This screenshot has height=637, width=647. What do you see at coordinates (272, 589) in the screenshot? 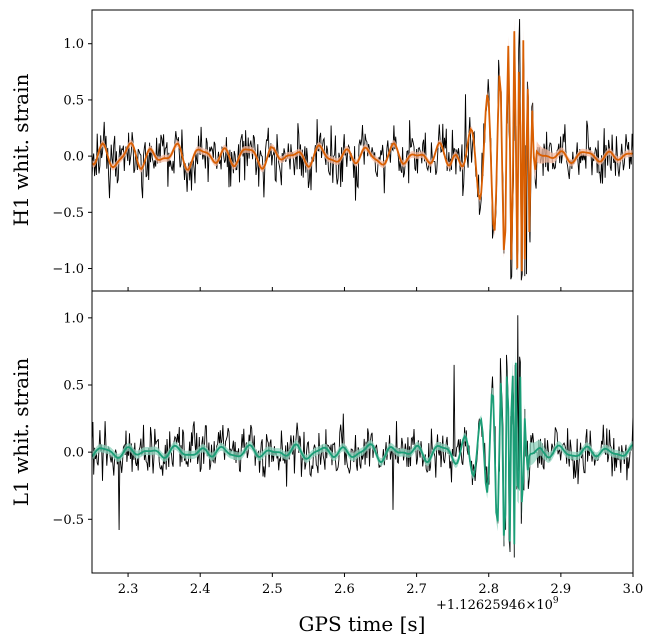
I see `x-tick-label: 2.5` at bounding box center [272, 589].